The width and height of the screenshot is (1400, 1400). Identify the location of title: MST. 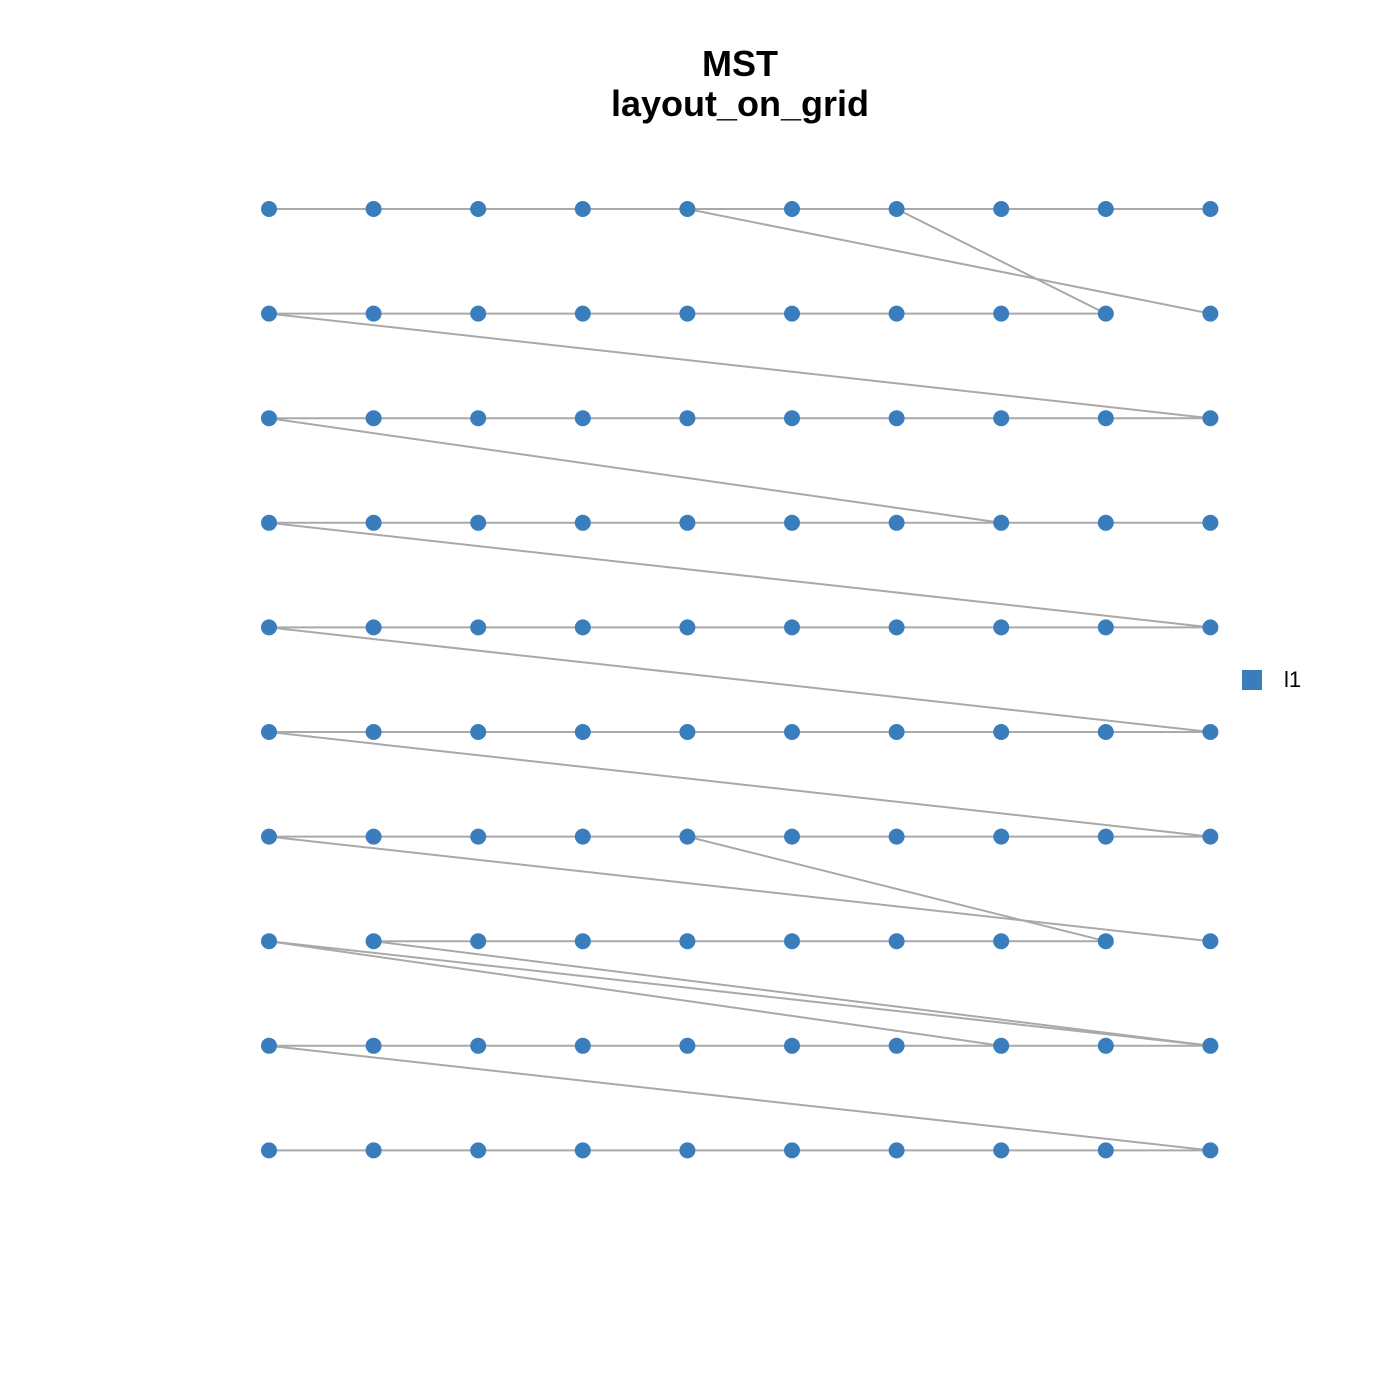
(740, 63).